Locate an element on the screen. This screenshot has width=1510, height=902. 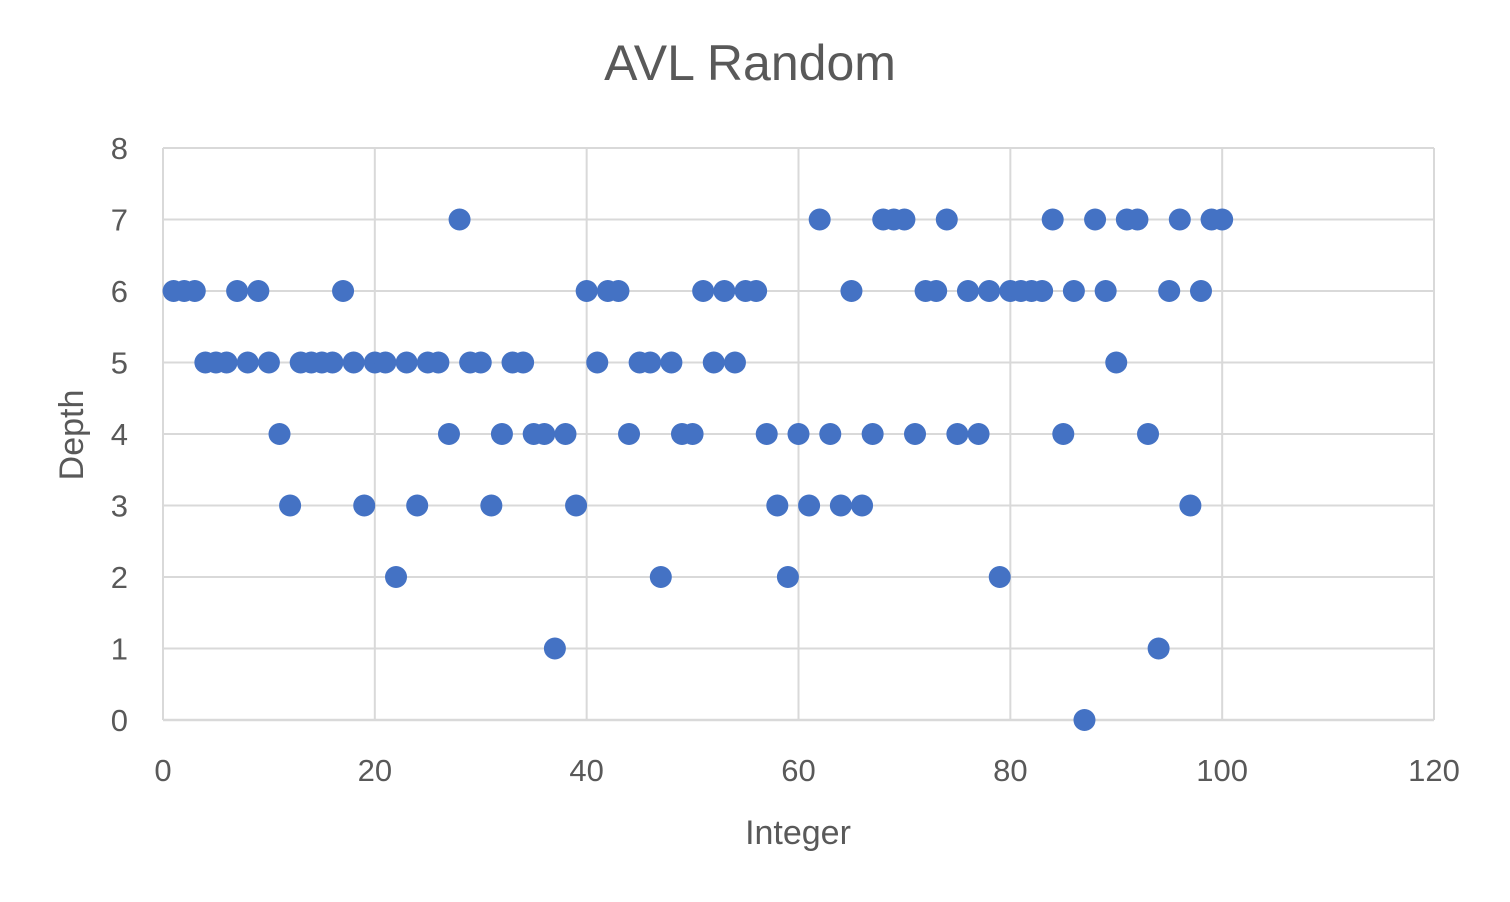
x-tick-label: 40 is located at coordinates (586, 770).